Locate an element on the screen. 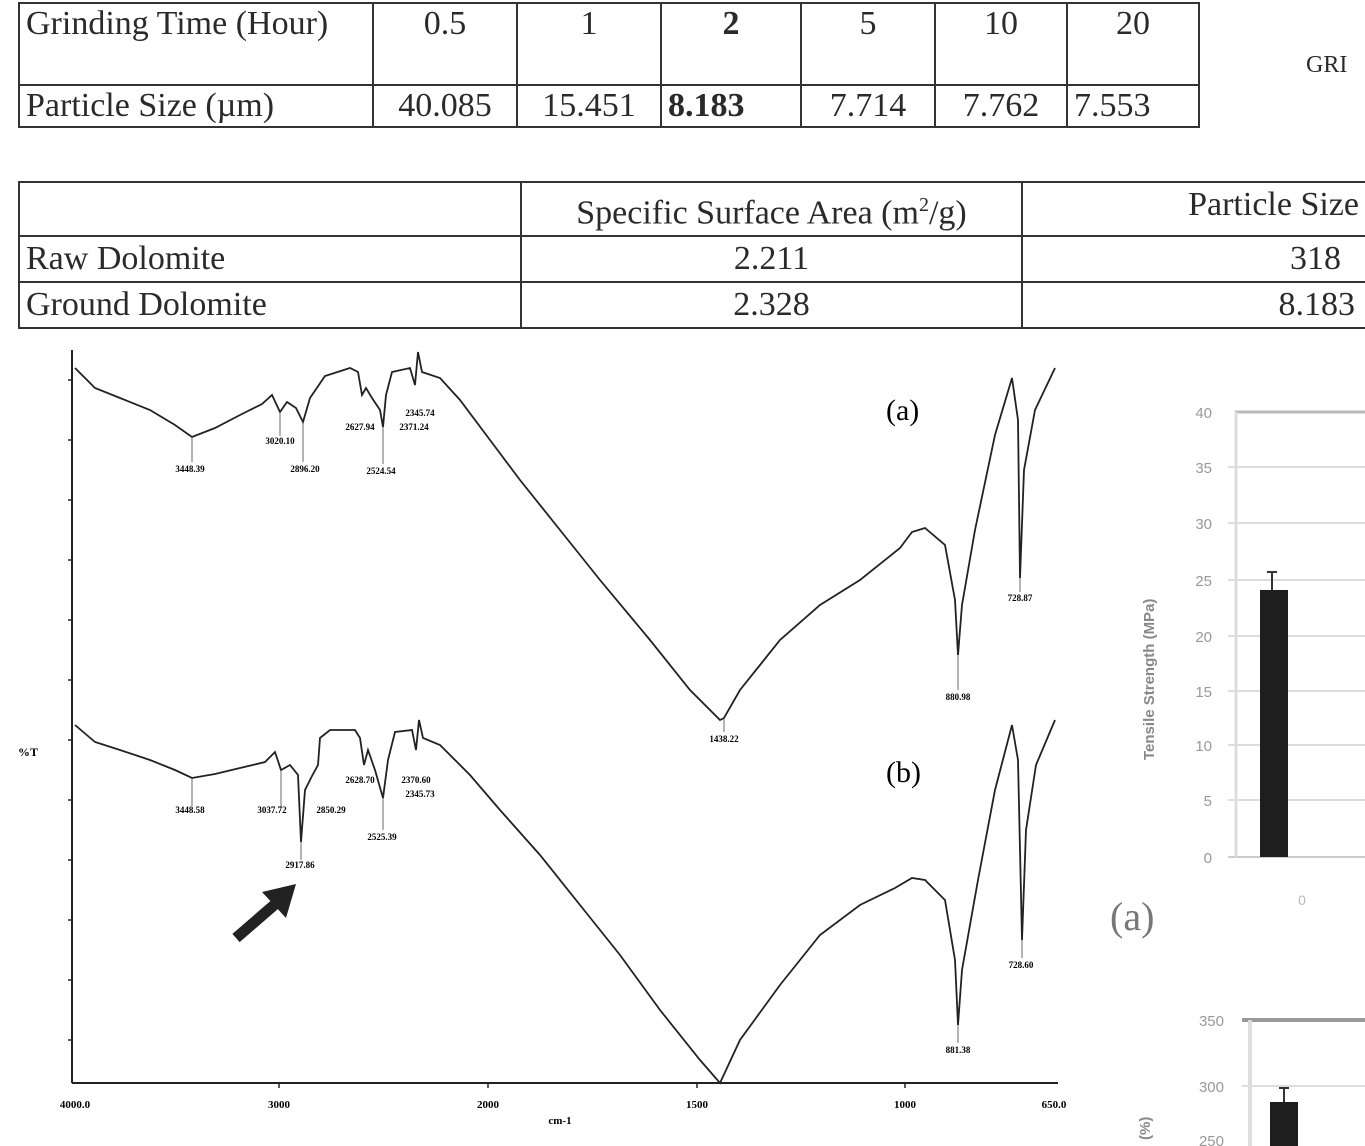  time-cell: 0.5 is located at coordinates (445, 44).